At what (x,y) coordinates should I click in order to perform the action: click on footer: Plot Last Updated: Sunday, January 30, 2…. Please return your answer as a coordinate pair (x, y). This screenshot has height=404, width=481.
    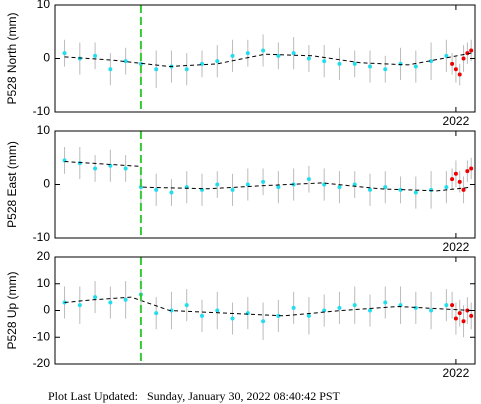
    Looking at the image, I should click on (194, 396).